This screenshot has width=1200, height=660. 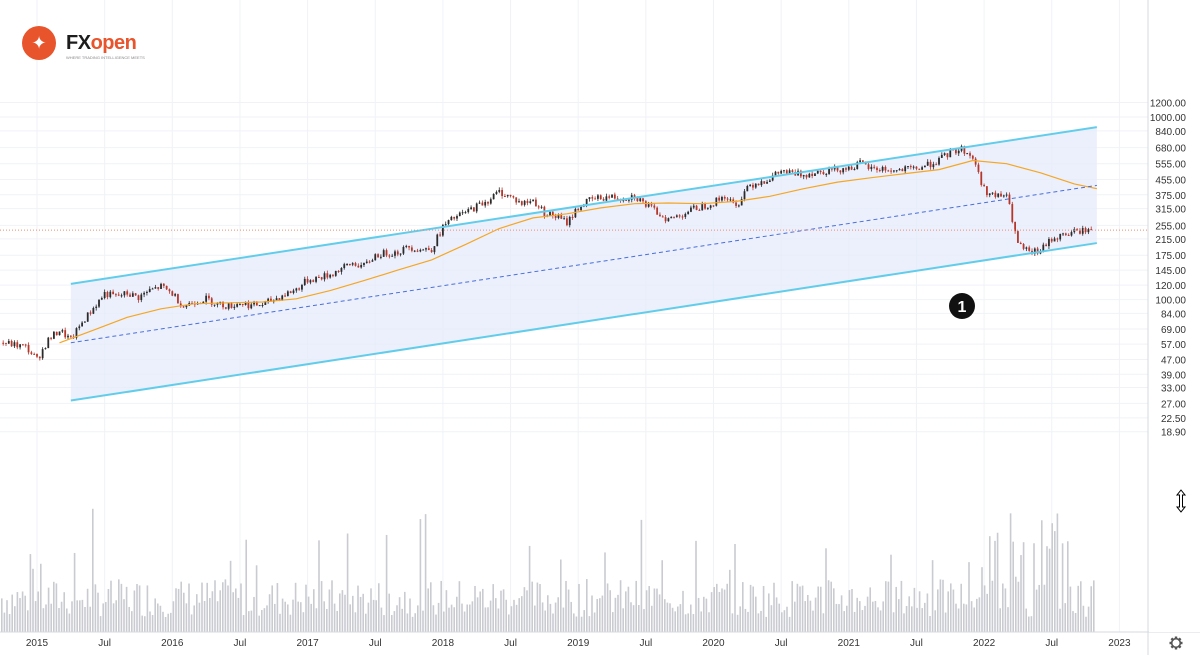 What do you see at coordinates (375, 643) in the screenshot?
I see `time-axis-label: Jul` at bounding box center [375, 643].